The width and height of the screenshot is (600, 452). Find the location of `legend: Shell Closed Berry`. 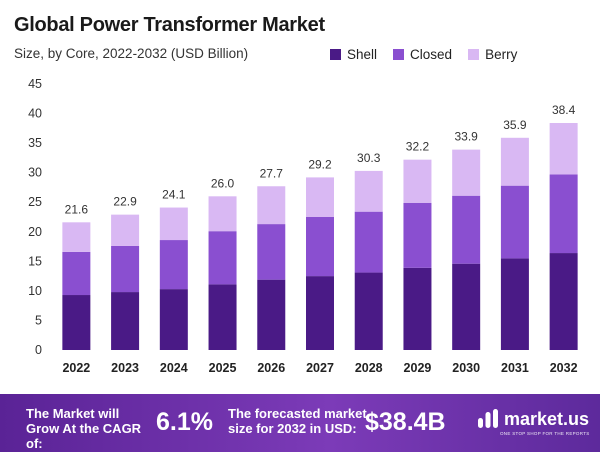

legend: Shell Closed Berry is located at coordinates (423, 54).